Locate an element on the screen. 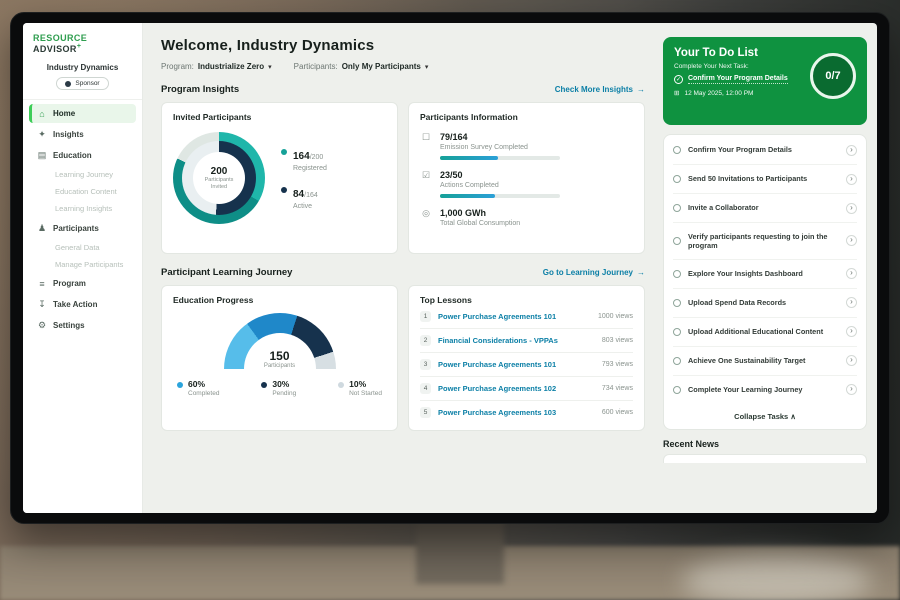 Image resolution: width=900 pixels, height=600 pixels. legend-total: /164 is located at coordinates (311, 195).